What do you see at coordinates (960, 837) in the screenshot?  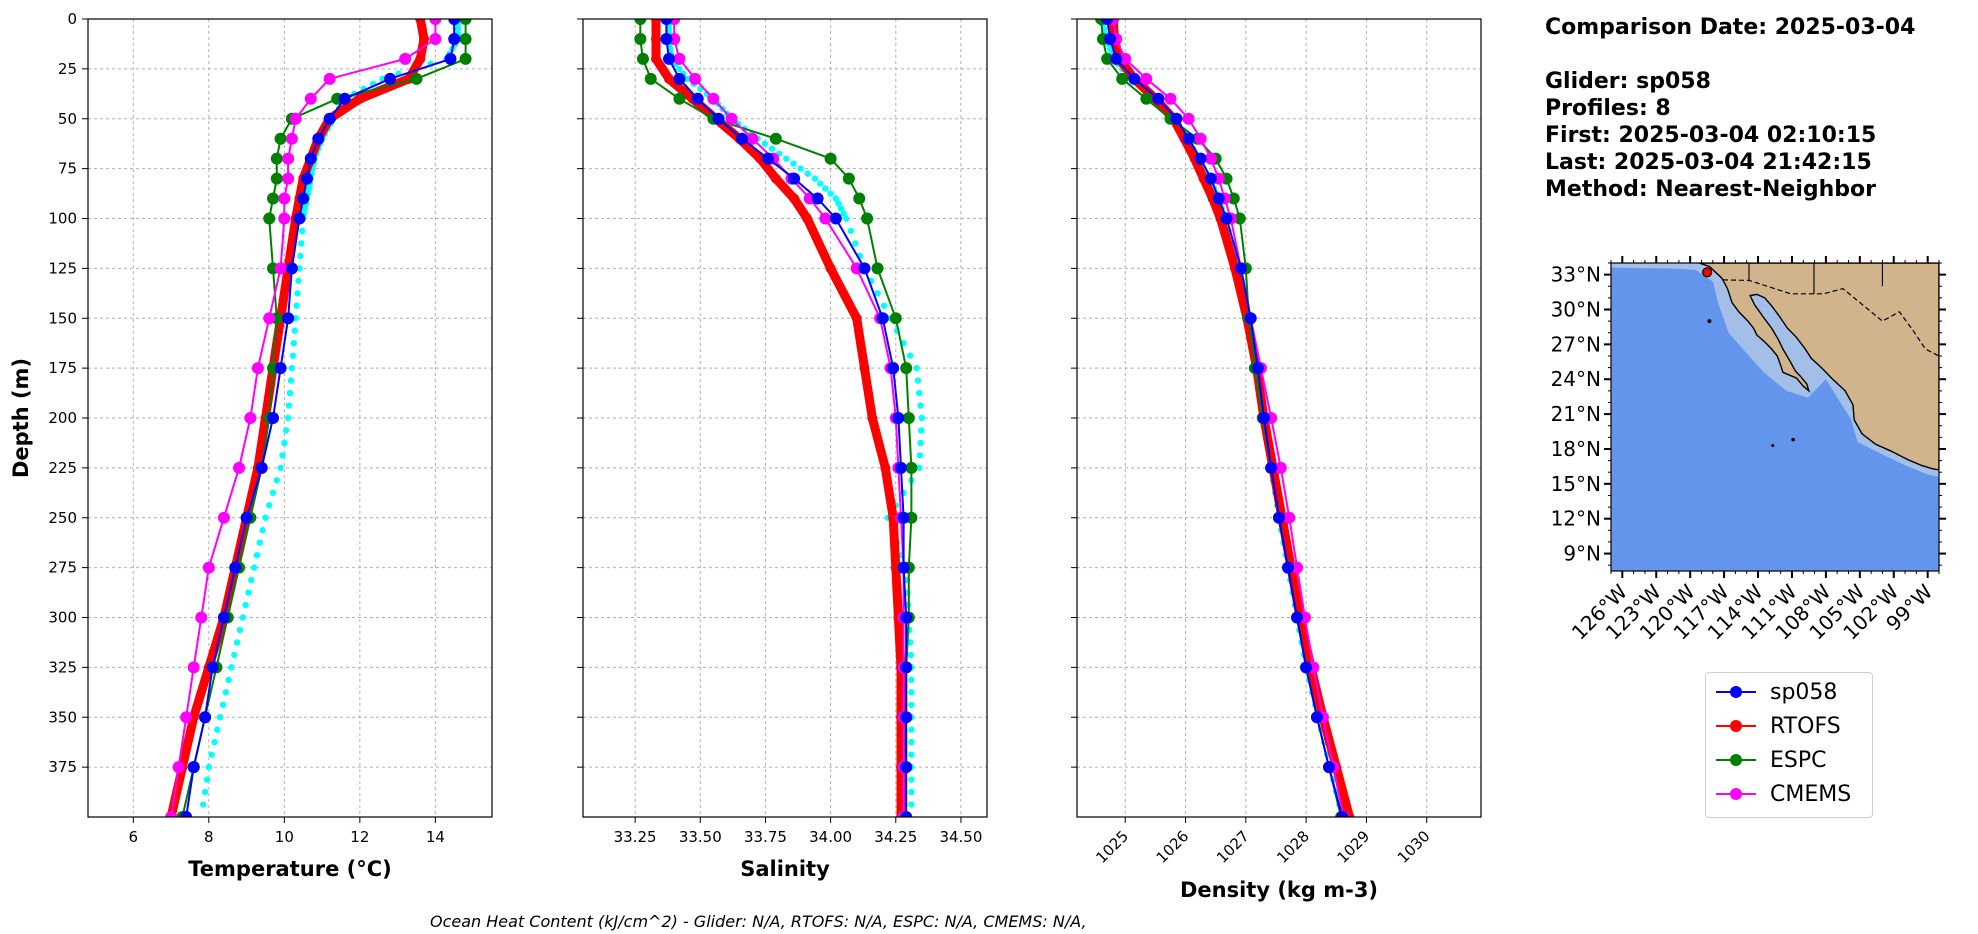 I see `x-tick-label: 34.50` at bounding box center [960, 837].